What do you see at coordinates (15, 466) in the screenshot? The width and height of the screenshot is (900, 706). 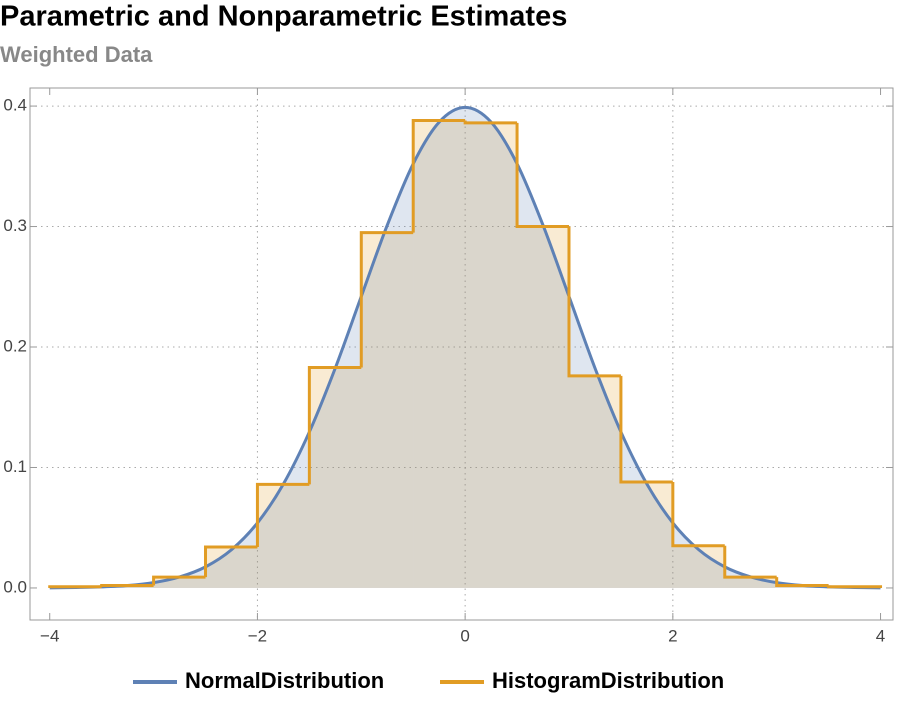 I see `y-tick-label: 0.1` at bounding box center [15, 466].